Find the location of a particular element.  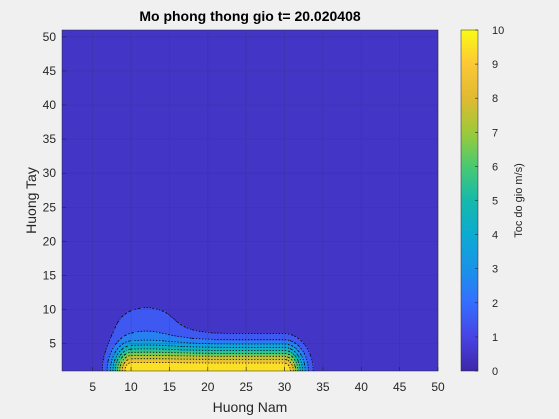

chart-title: Mo phong thong gio t= 20.020408 is located at coordinates (250, 16).